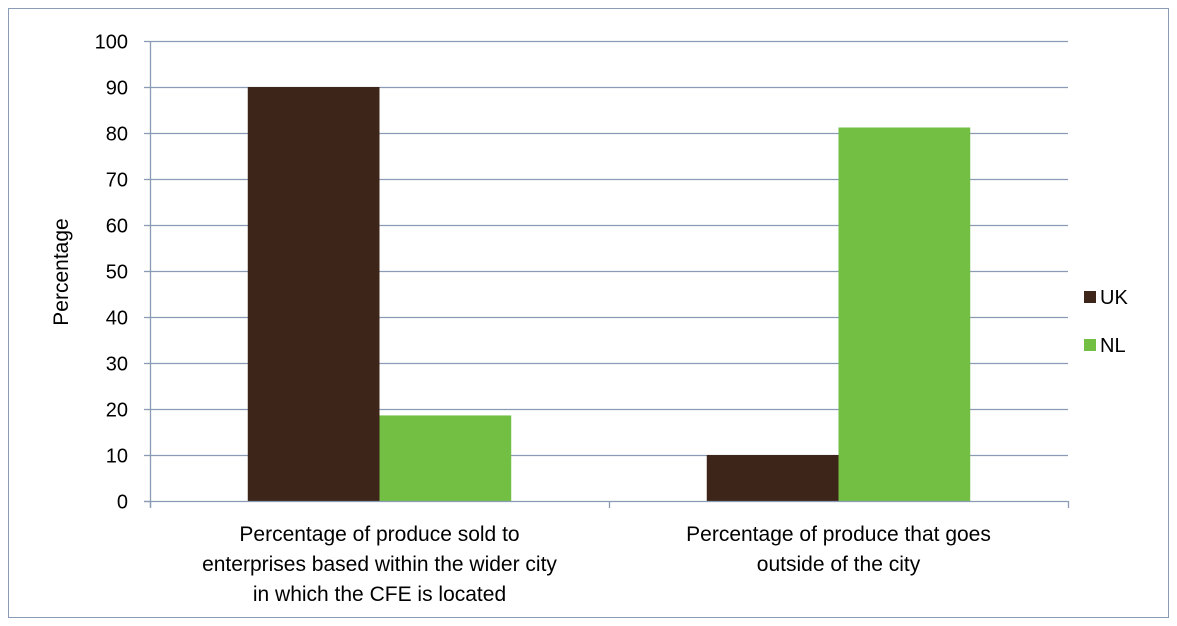 The image size is (1177, 626). I want to click on y-tick-label: 20, so click(117, 411).